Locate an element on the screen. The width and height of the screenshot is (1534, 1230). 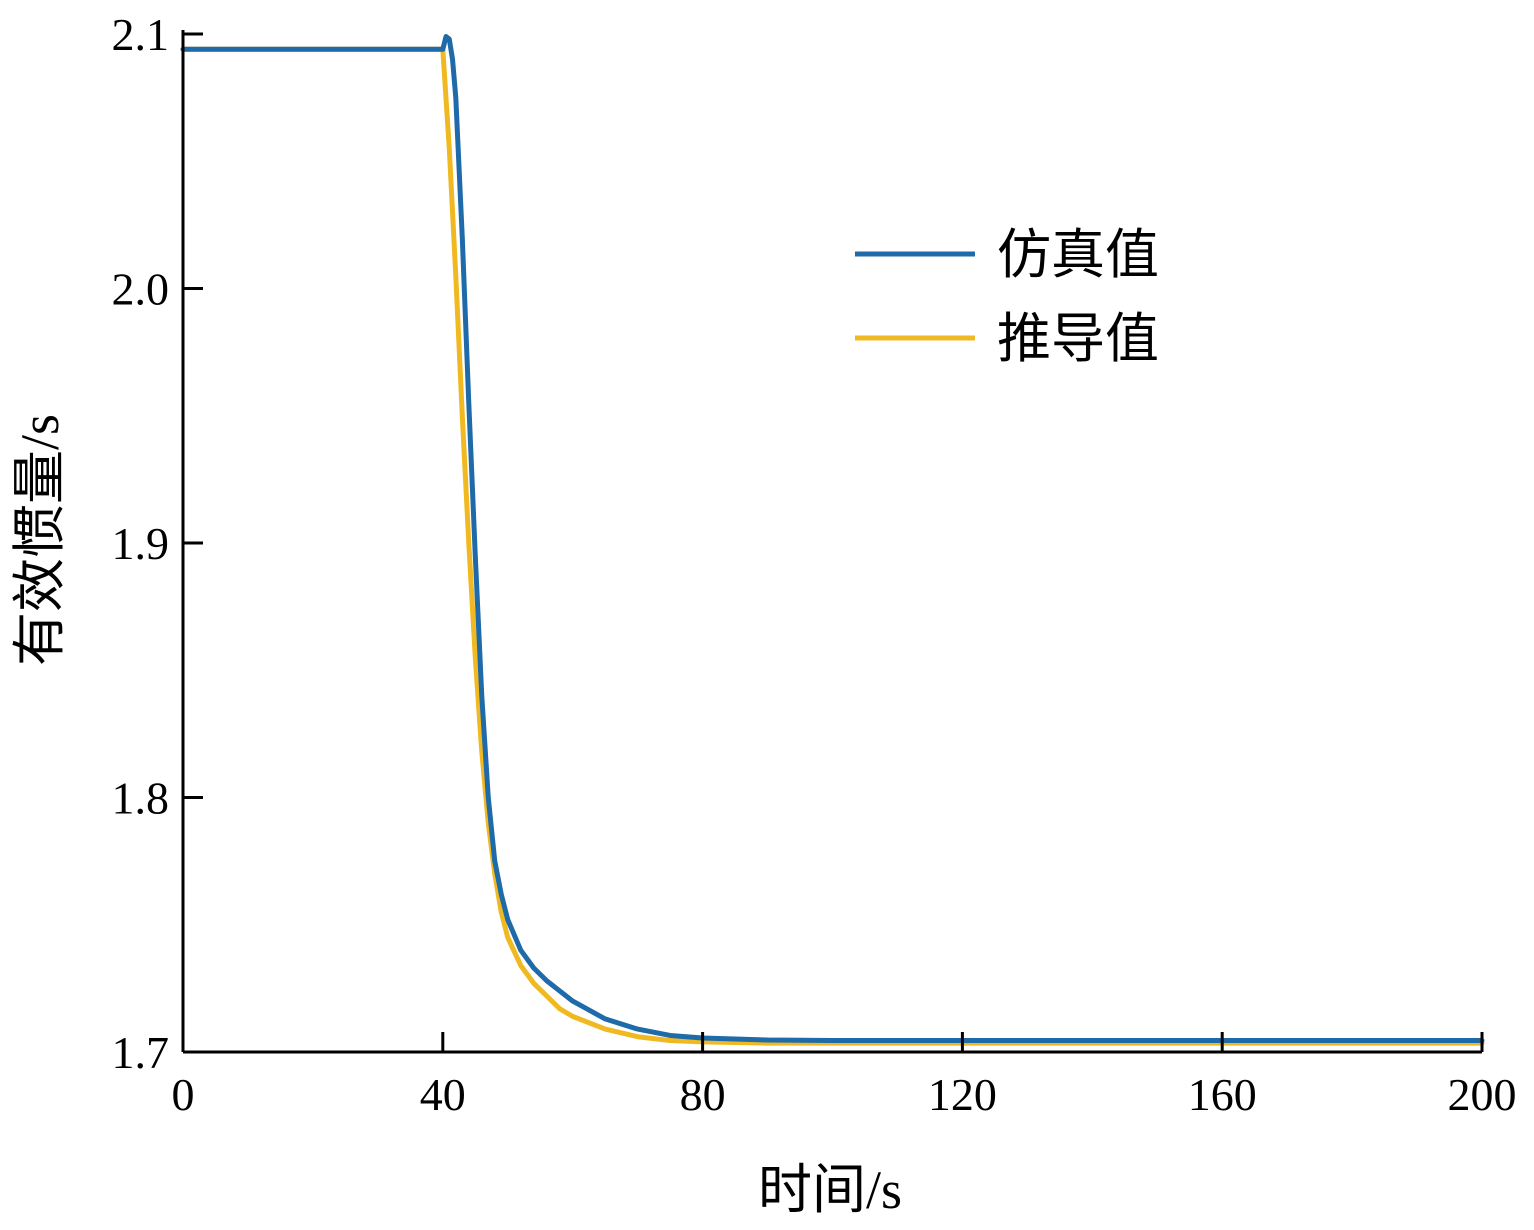
y-ticks: 1.7 1.8 1.9 2.0 2.1 is located at coordinates (157, 543).